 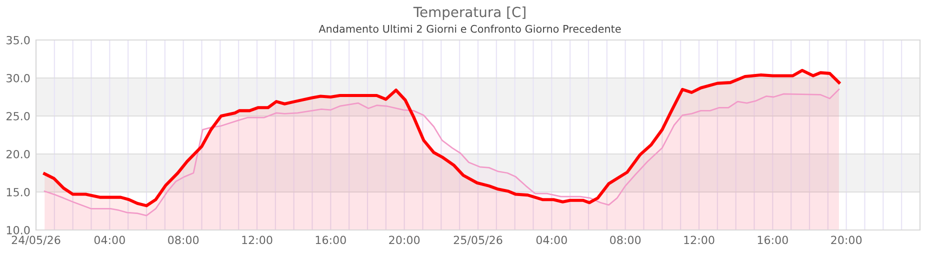 What do you see at coordinates (18, 154) in the screenshot?
I see `y-tick-label: 20.0` at bounding box center [18, 154].